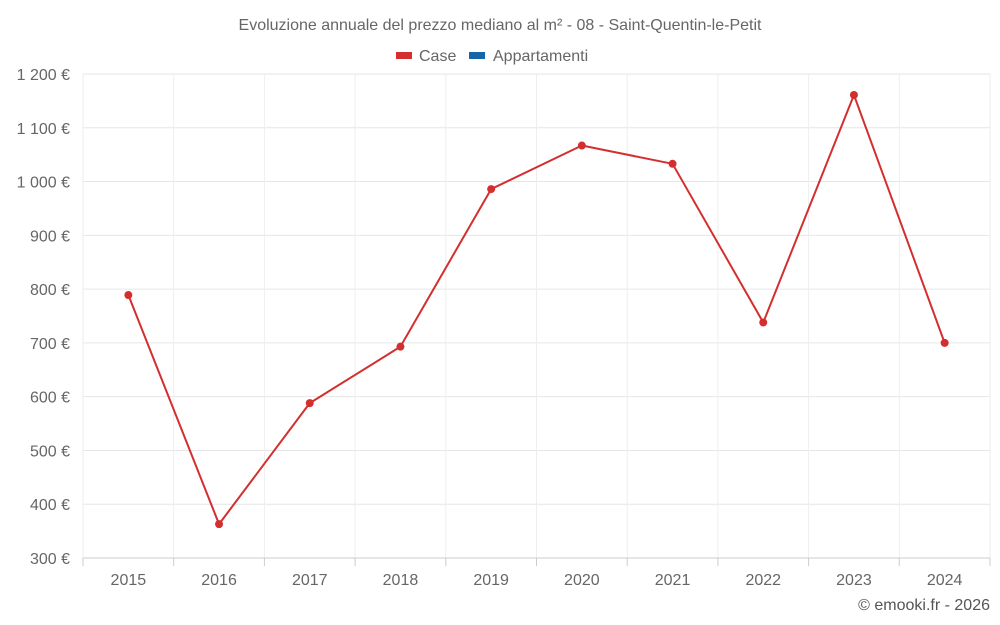 The image size is (1000, 625). I want to click on data-point-2020, so click(581, 145).